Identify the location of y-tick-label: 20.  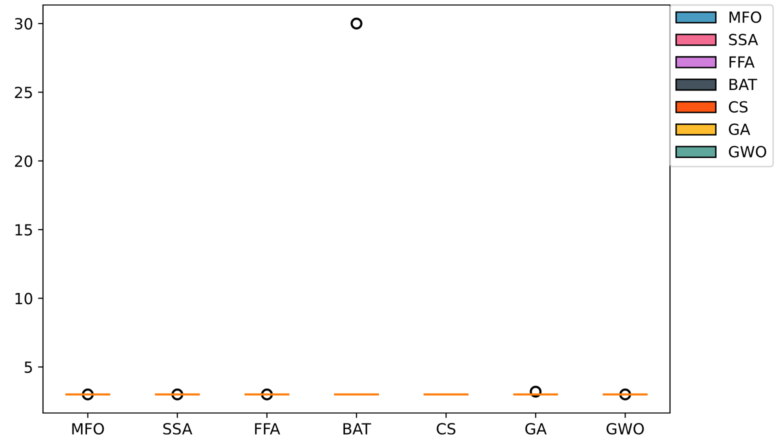
(23, 161).